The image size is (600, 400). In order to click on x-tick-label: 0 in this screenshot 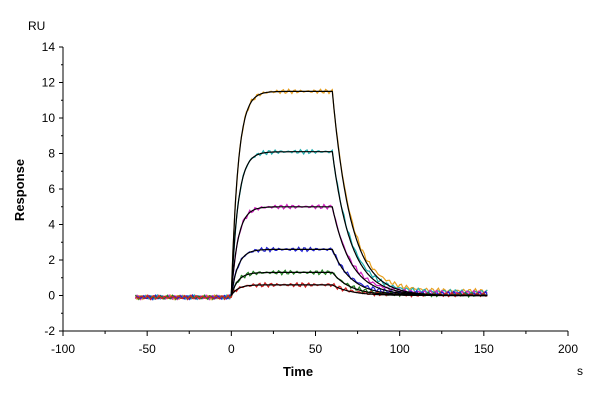, I will do `click(231, 349)`.